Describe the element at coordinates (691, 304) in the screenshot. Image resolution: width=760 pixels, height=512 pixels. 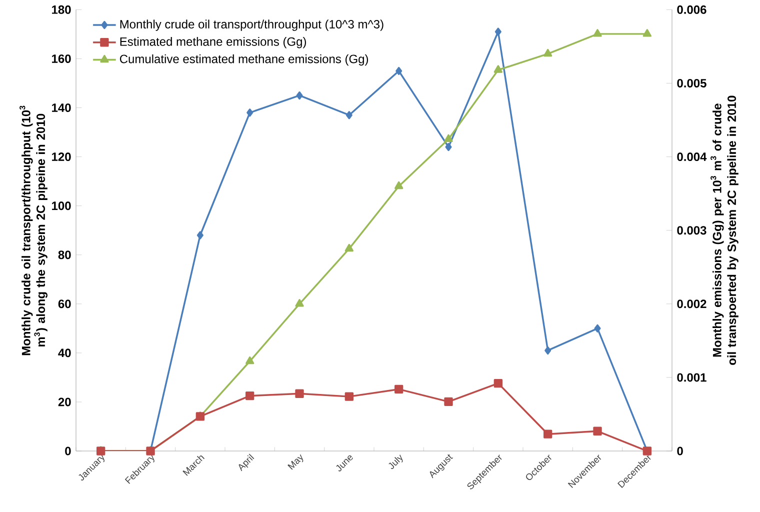
I see `y2-tick-label: 0.002` at that location.